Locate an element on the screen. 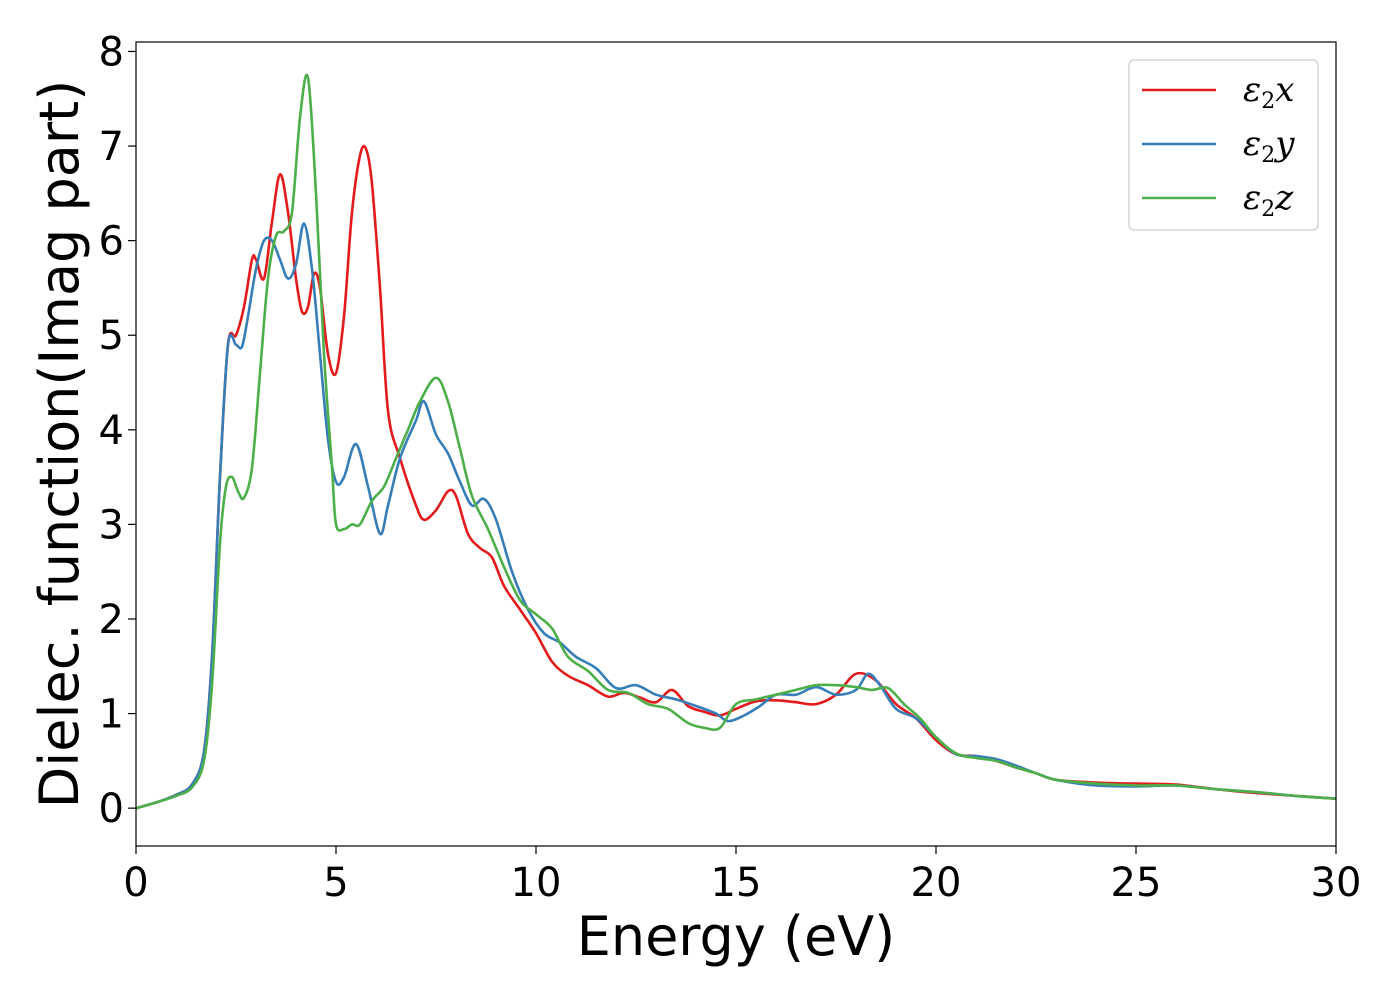  legend-label-y: ε2y is located at coordinates (1269, 146).